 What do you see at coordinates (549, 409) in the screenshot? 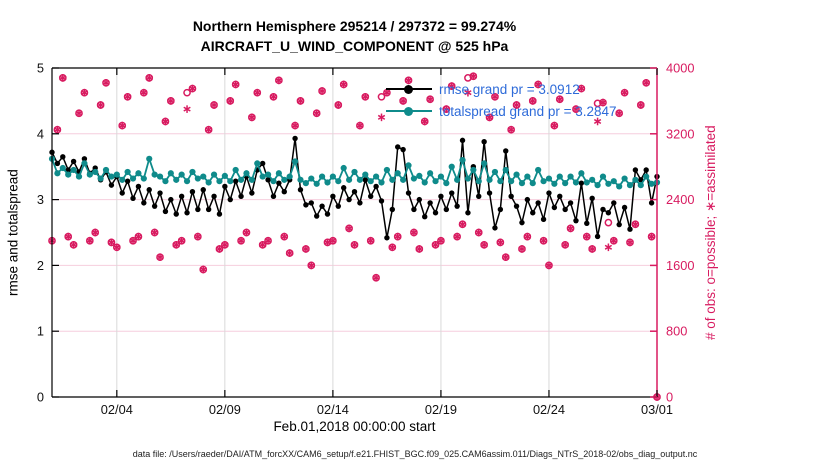
I see `svg-text: 02/24` at bounding box center [549, 409].